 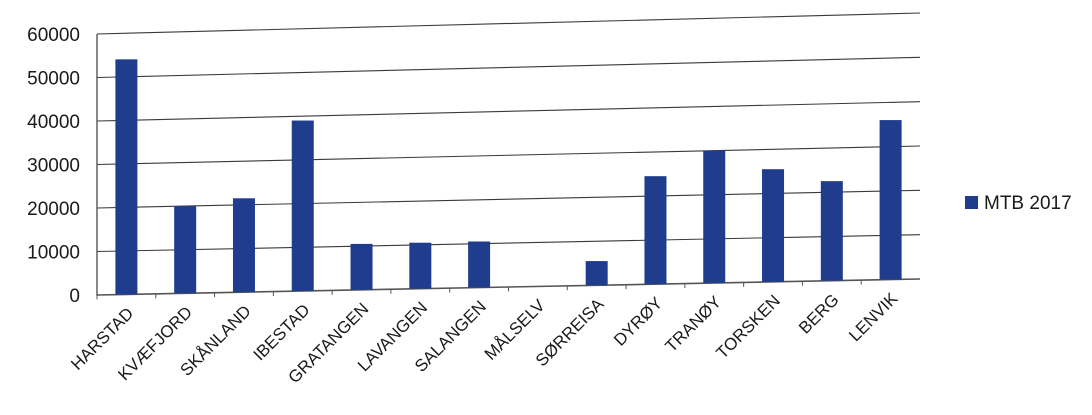 What do you see at coordinates (819, 314) in the screenshot?
I see `x-tick-label: BERG` at bounding box center [819, 314].